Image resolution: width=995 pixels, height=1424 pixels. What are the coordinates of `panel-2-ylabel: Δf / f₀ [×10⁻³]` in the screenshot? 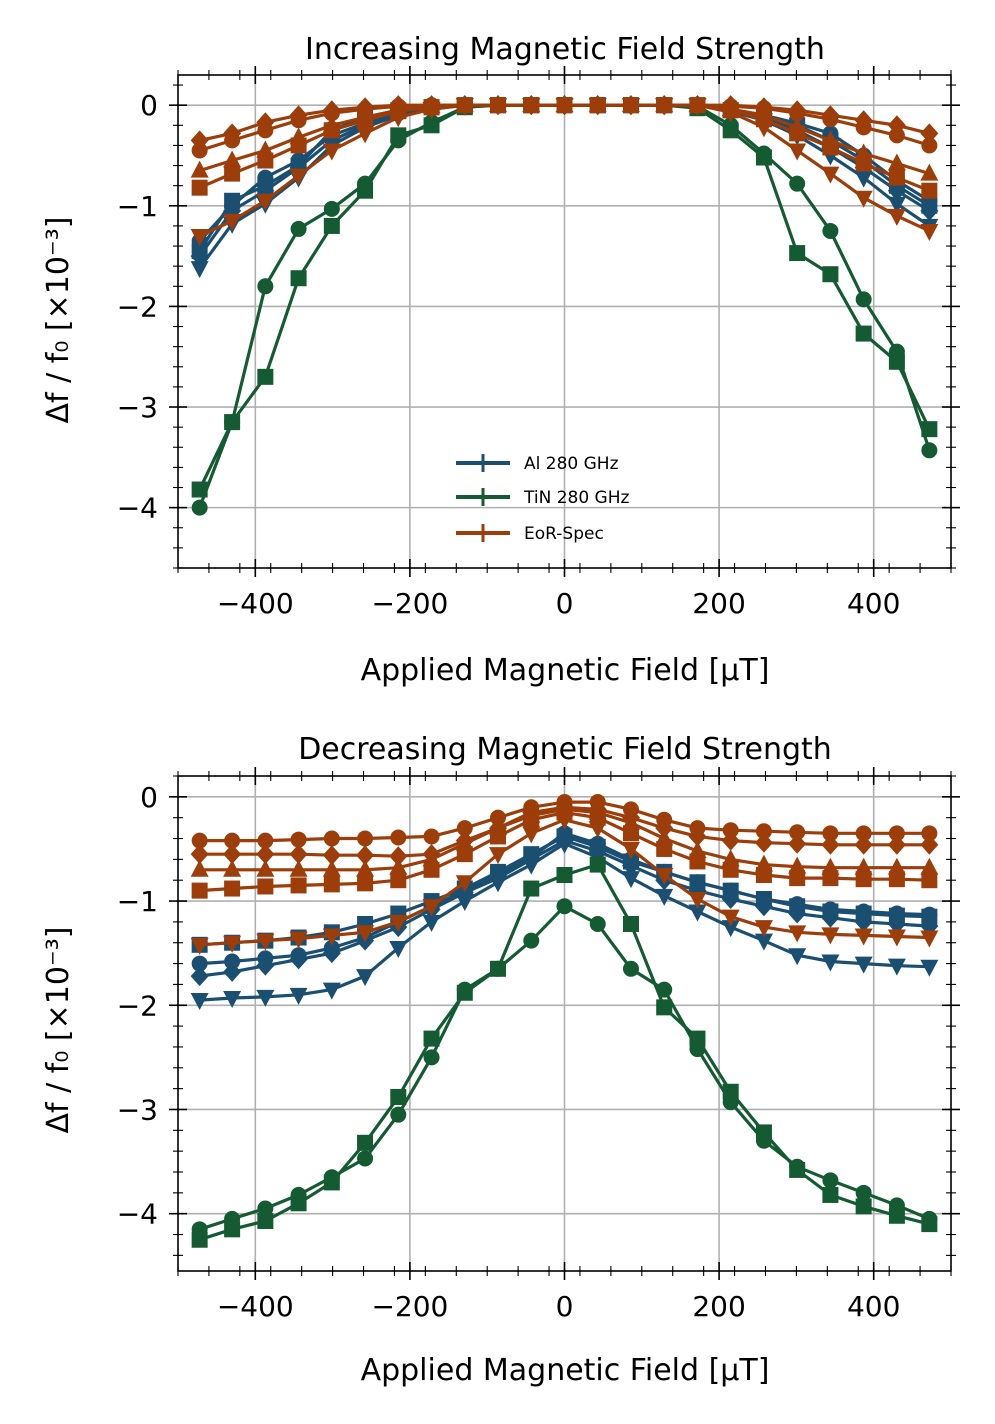 It's located at (58, 1030).